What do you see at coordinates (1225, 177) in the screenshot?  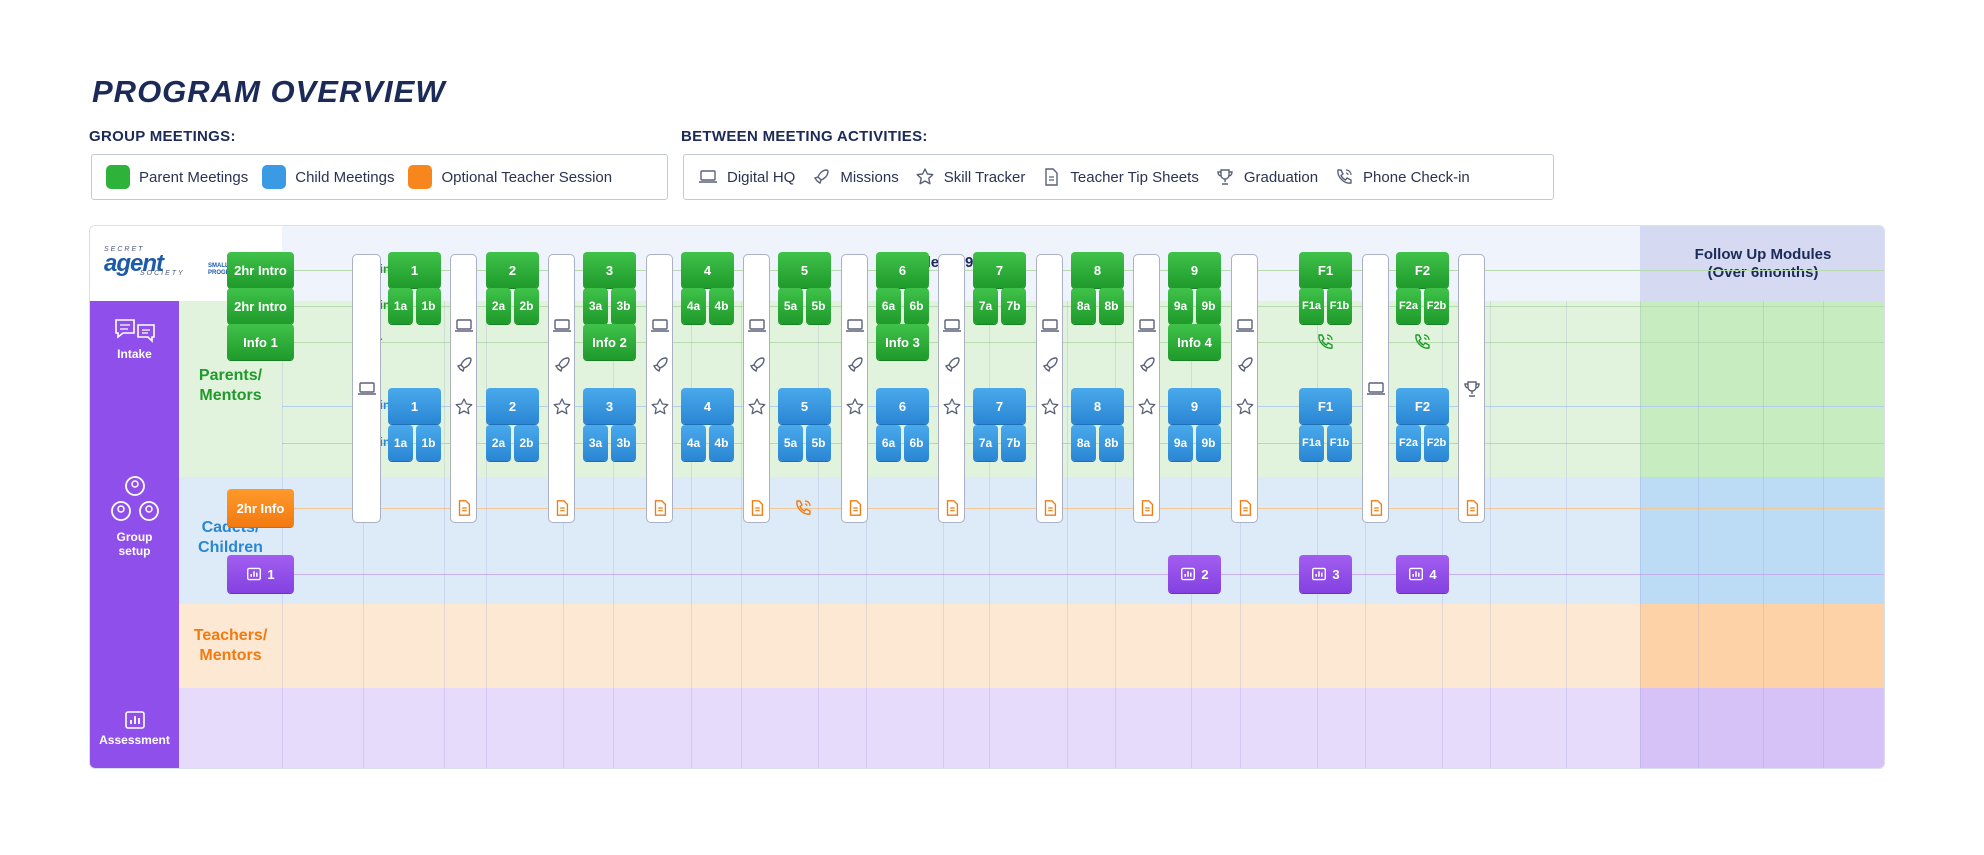 I see `trophy-icon` at bounding box center [1225, 177].